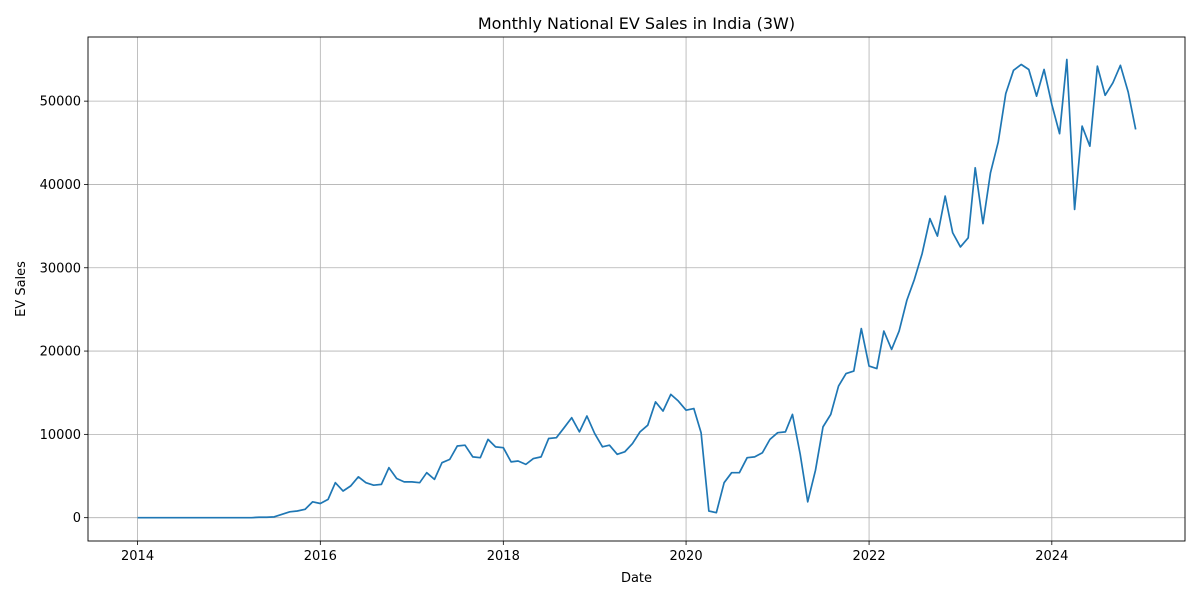  What do you see at coordinates (594, 552) in the screenshot?
I see `x-axis: 2014 2016 2018 2020 2022 2024` at bounding box center [594, 552].